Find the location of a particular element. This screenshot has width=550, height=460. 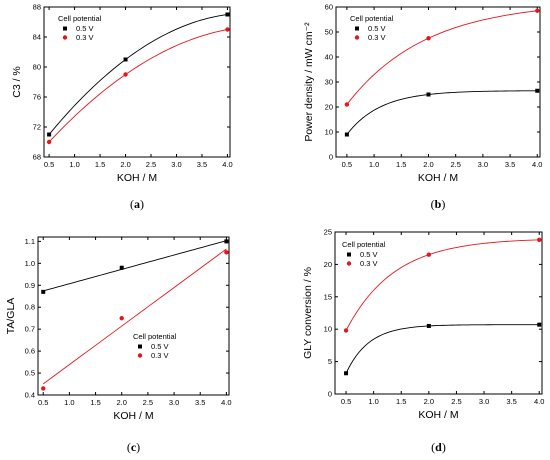

y-tick-label: 80 is located at coordinates (37, 67).